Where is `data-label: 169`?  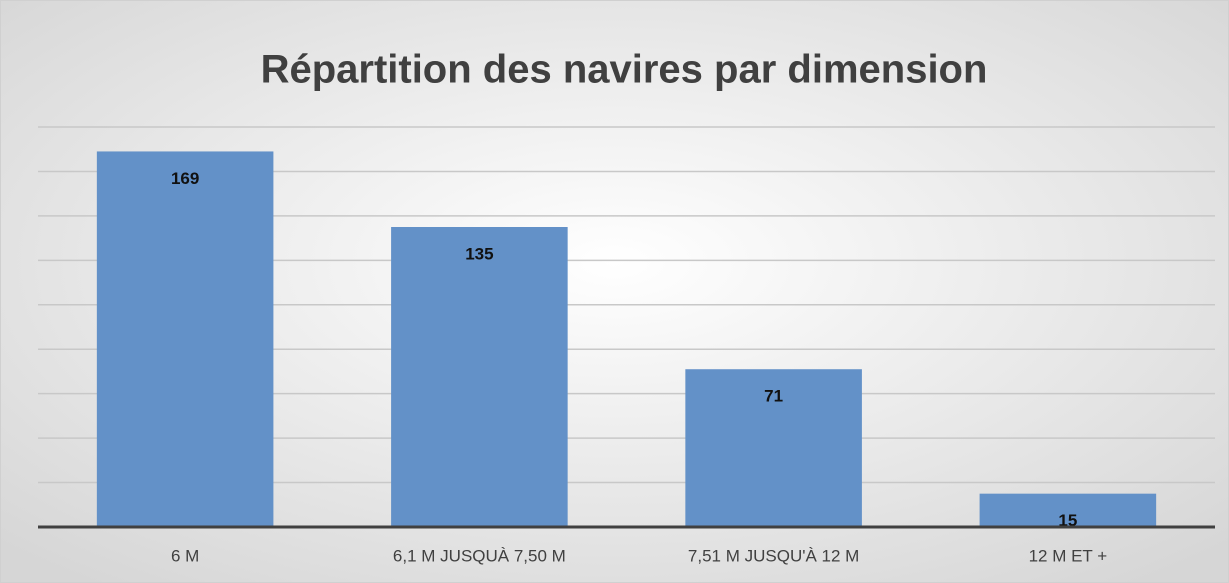 data-label: 169 is located at coordinates (185, 178).